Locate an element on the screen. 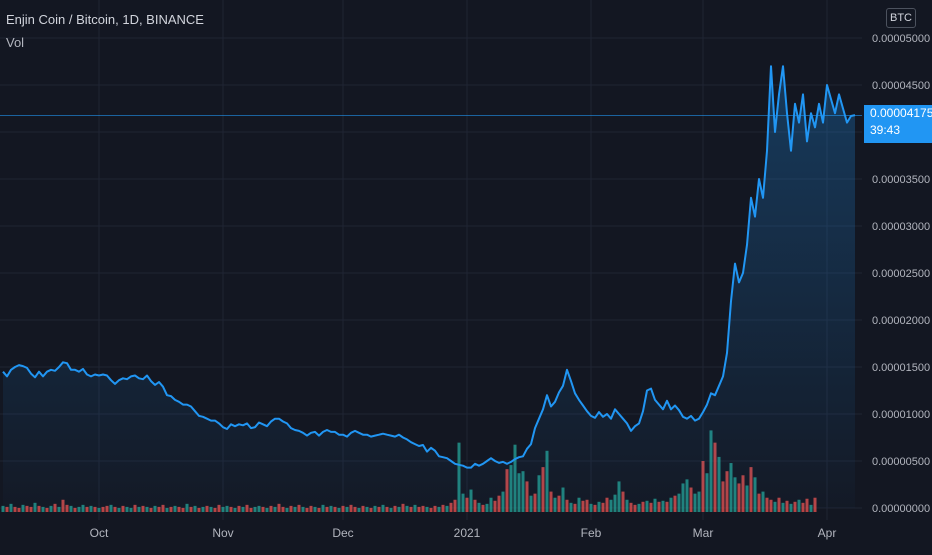  y-tick-label: 0.00000000 is located at coordinates (901, 509).